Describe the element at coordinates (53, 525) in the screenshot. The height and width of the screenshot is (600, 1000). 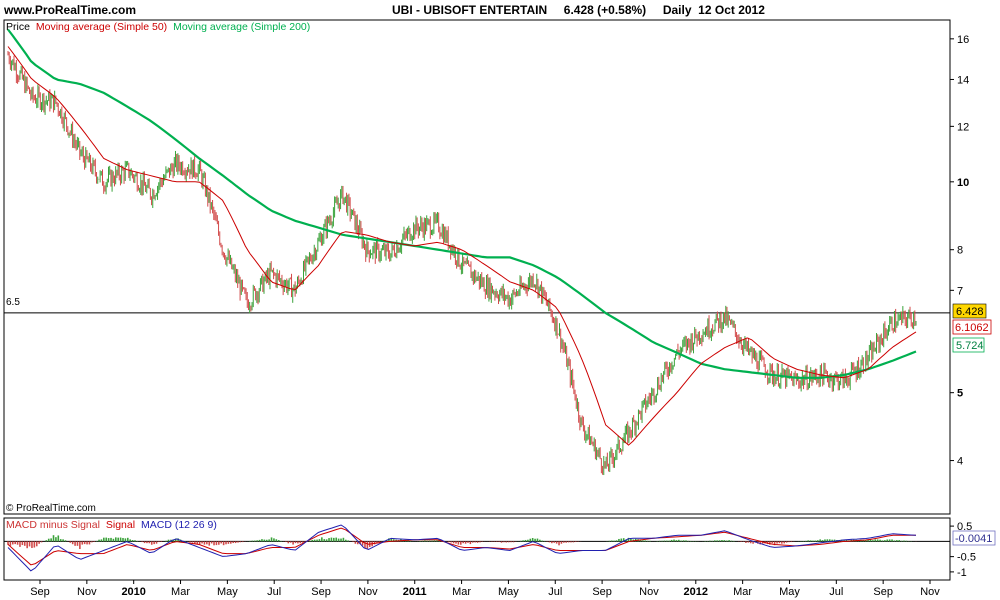
I see `legend-macd-hist: MACD minus Signal` at that location.